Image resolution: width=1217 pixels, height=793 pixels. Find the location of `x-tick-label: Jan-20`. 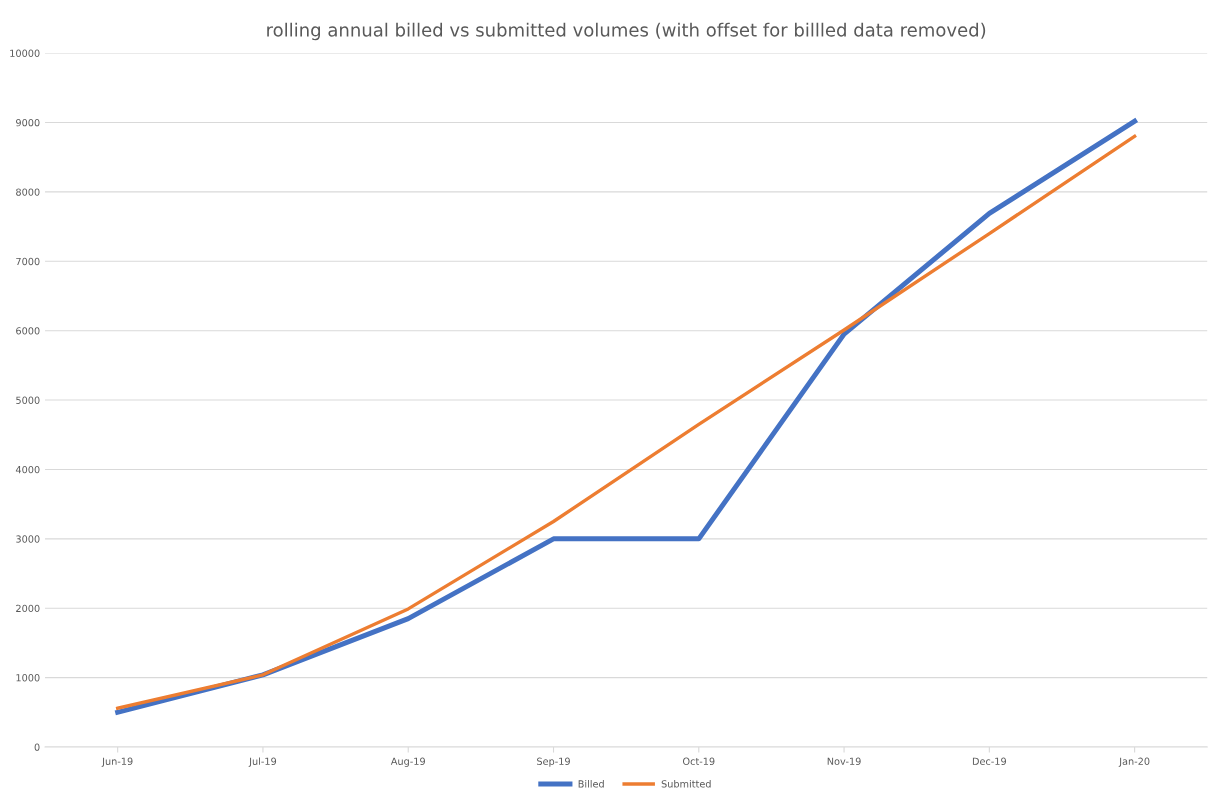

x-tick-label: Jan-20 is located at coordinates (1134, 762).